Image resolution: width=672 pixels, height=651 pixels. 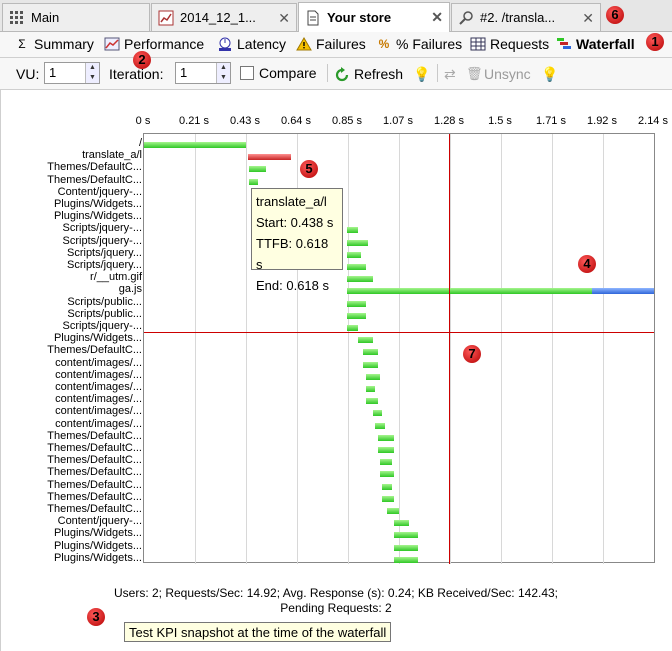 I want to click on waterfall-button: Waterfall, so click(x=595, y=44).